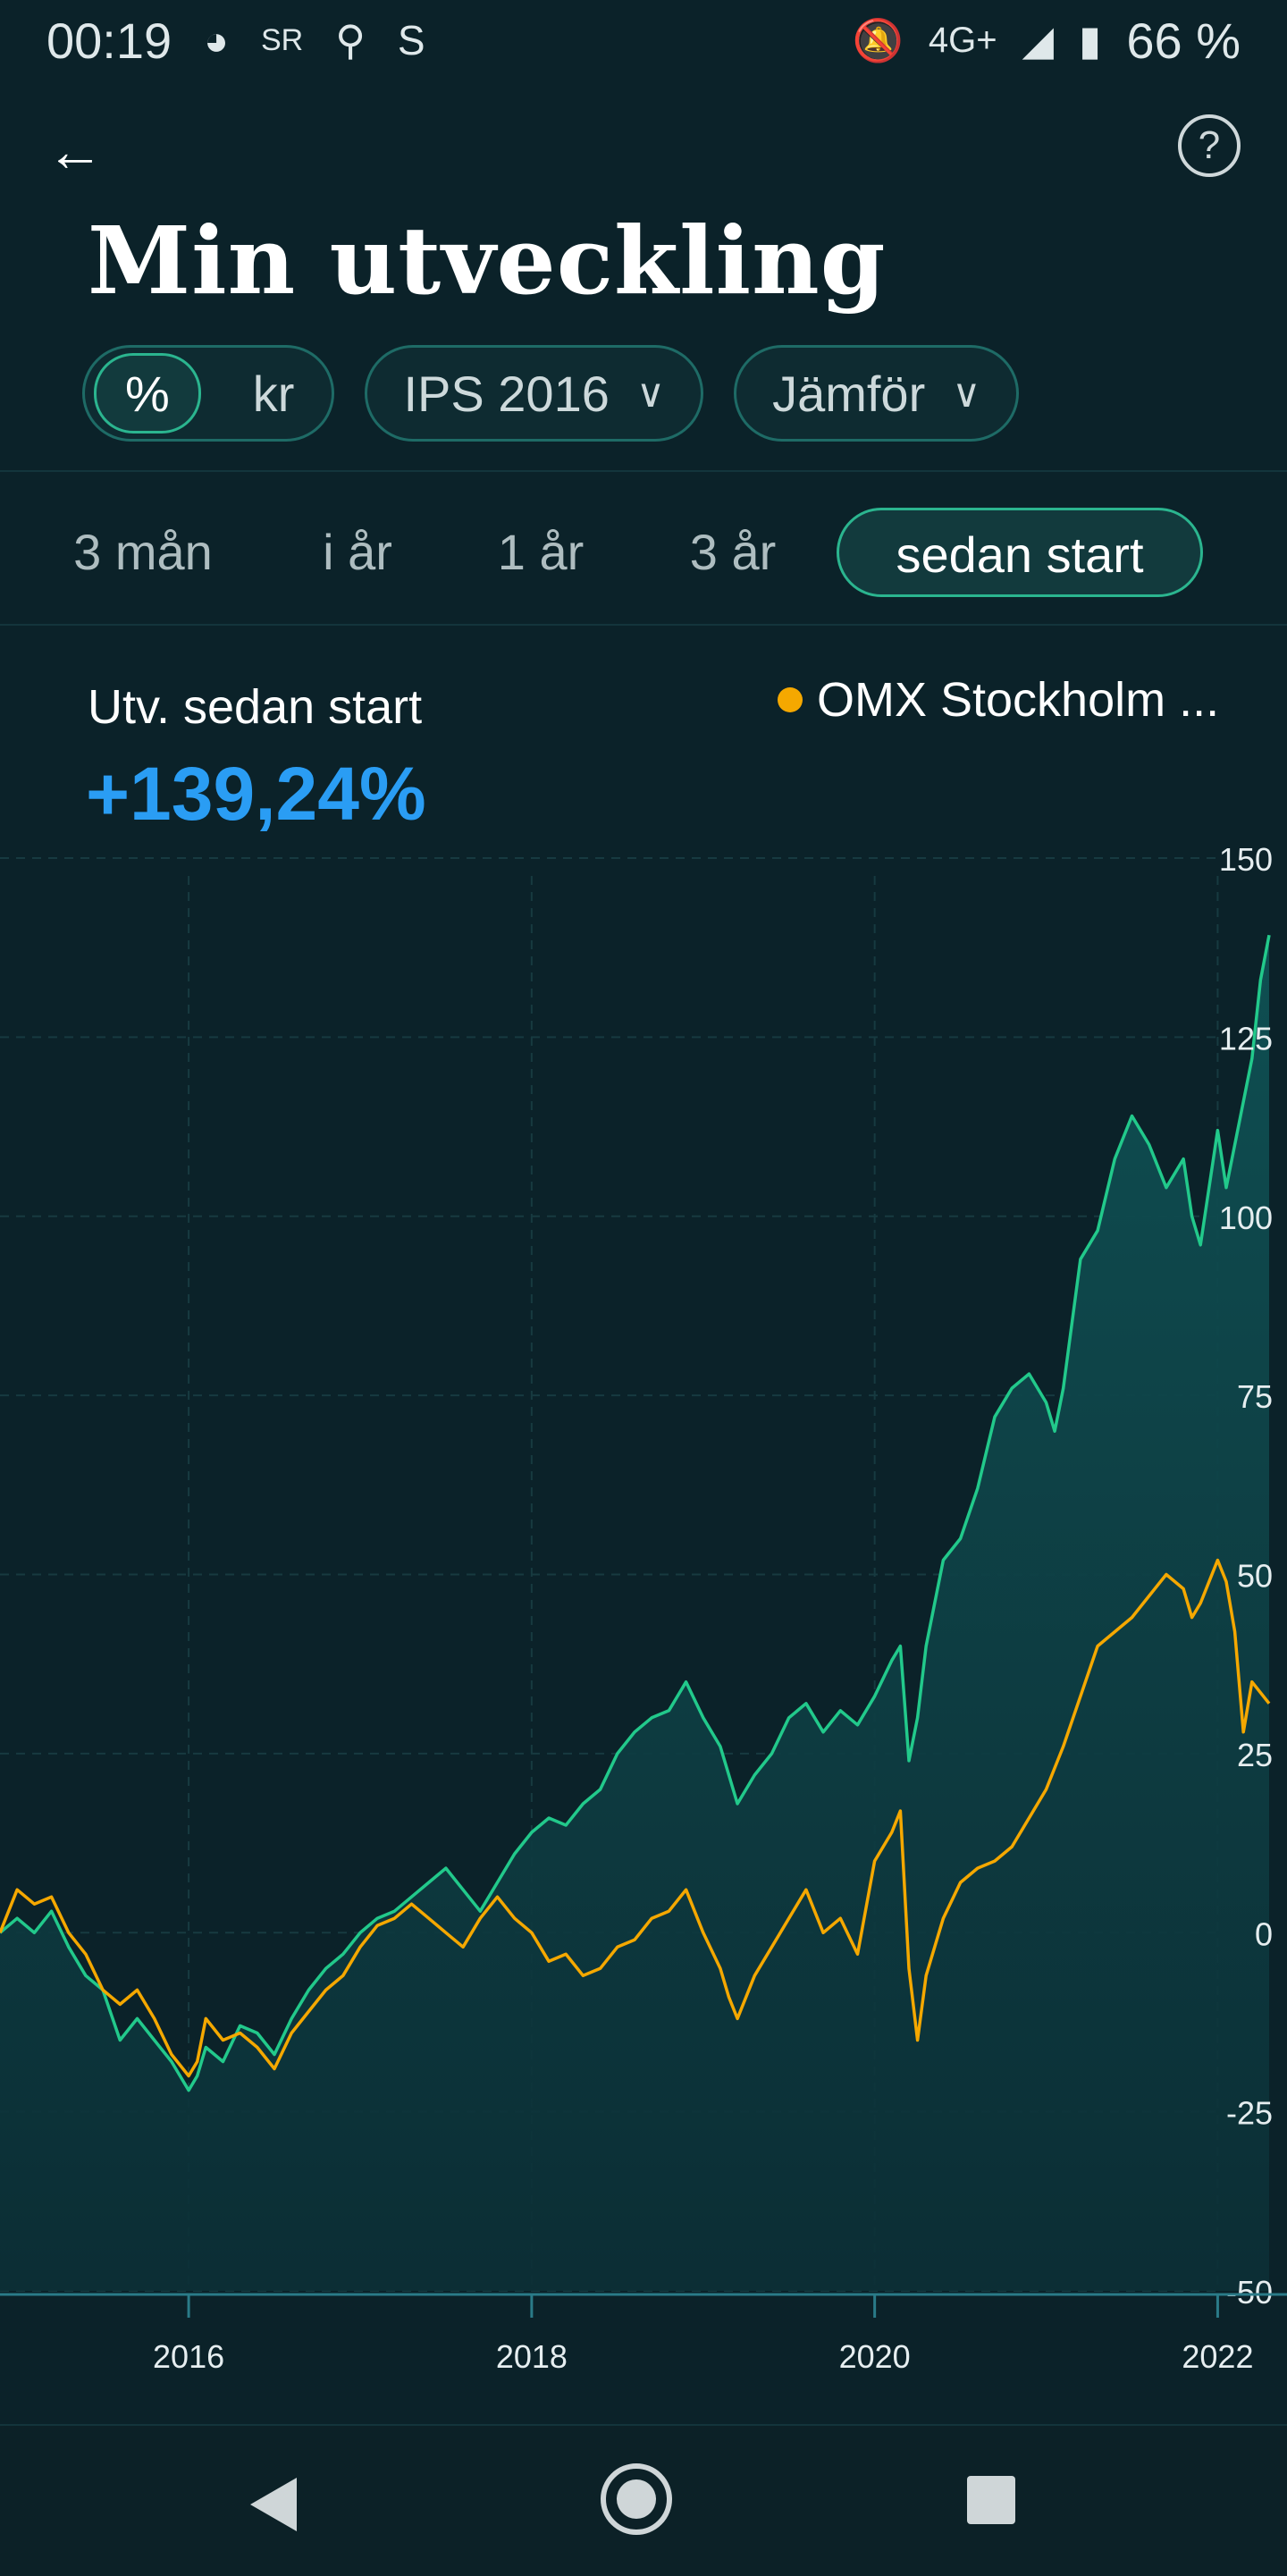  I want to click on x-tick-label: 2018, so click(532, 2357).